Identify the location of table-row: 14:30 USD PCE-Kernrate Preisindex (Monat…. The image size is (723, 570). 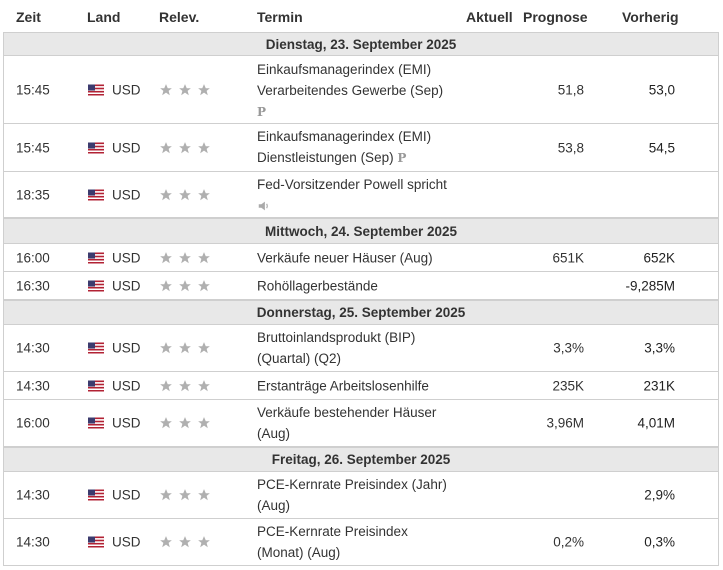
(361, 542).